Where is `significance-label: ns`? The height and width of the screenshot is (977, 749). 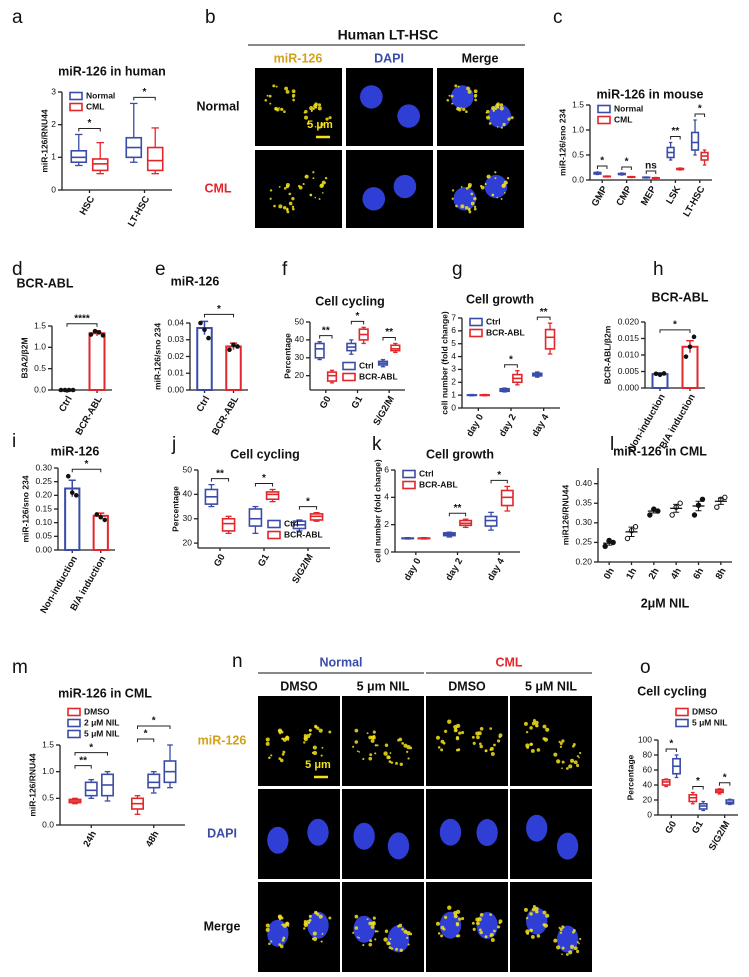 significance-label: ns is located at coordinates (651, 166).